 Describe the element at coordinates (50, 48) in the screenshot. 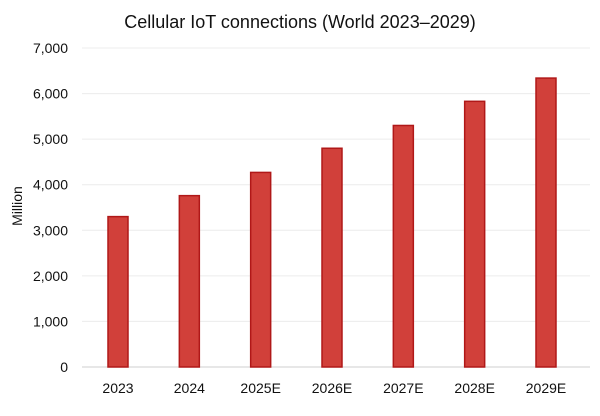

I see `y-tick-label: 7,000` at that location.